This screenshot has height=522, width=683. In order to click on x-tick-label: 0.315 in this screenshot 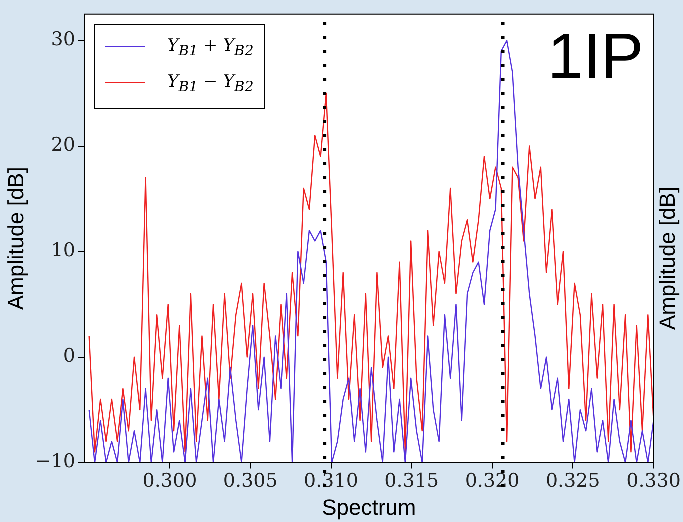, I will do `click(412, 481)`.